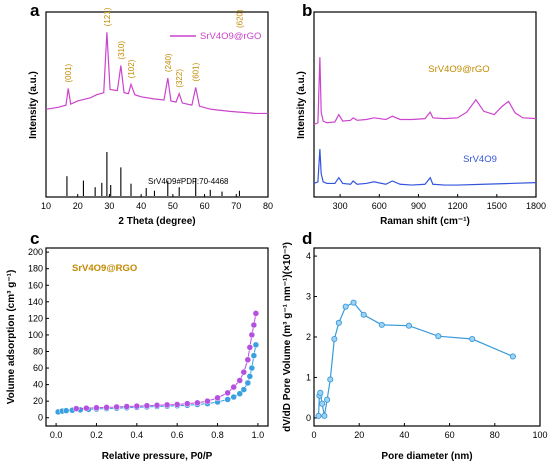 The image size is (550, 466). I want to click on panel-a-xlabel: 2 Theta (degree), so click(156, 221).